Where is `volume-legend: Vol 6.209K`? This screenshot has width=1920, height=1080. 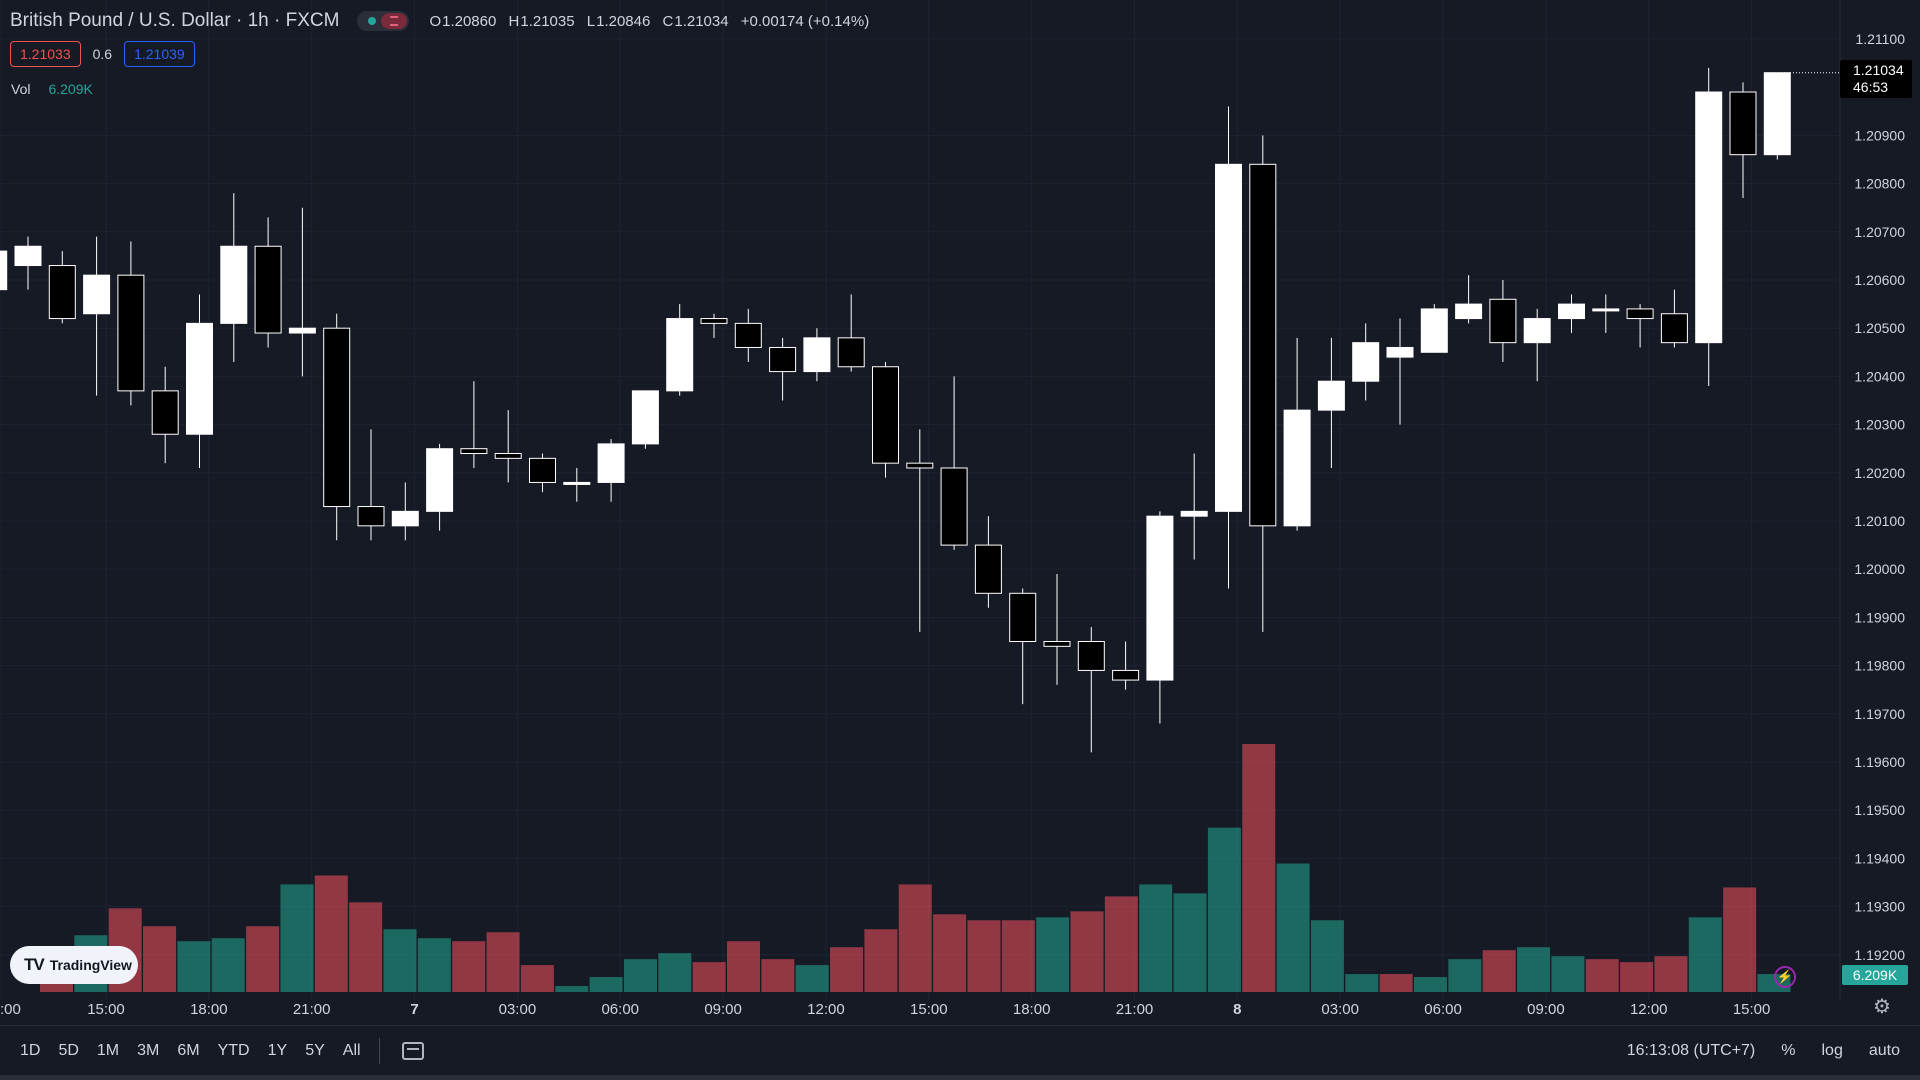 volume-legend: Vol 6.209K is located at coordinates (52, 89).